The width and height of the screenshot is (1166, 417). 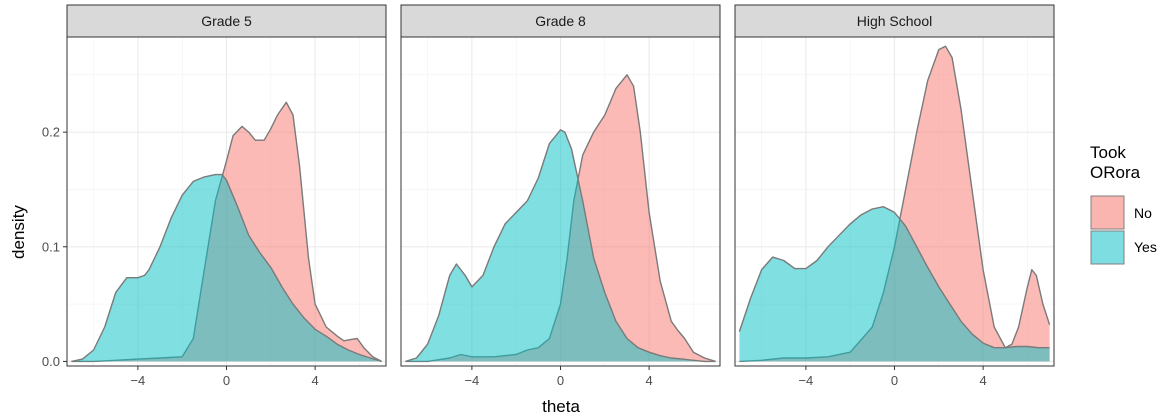 What do you see at coordinates (18, 232) in the screenshot?
I see `y-axis-title: density` at bounding box center [18, 232].